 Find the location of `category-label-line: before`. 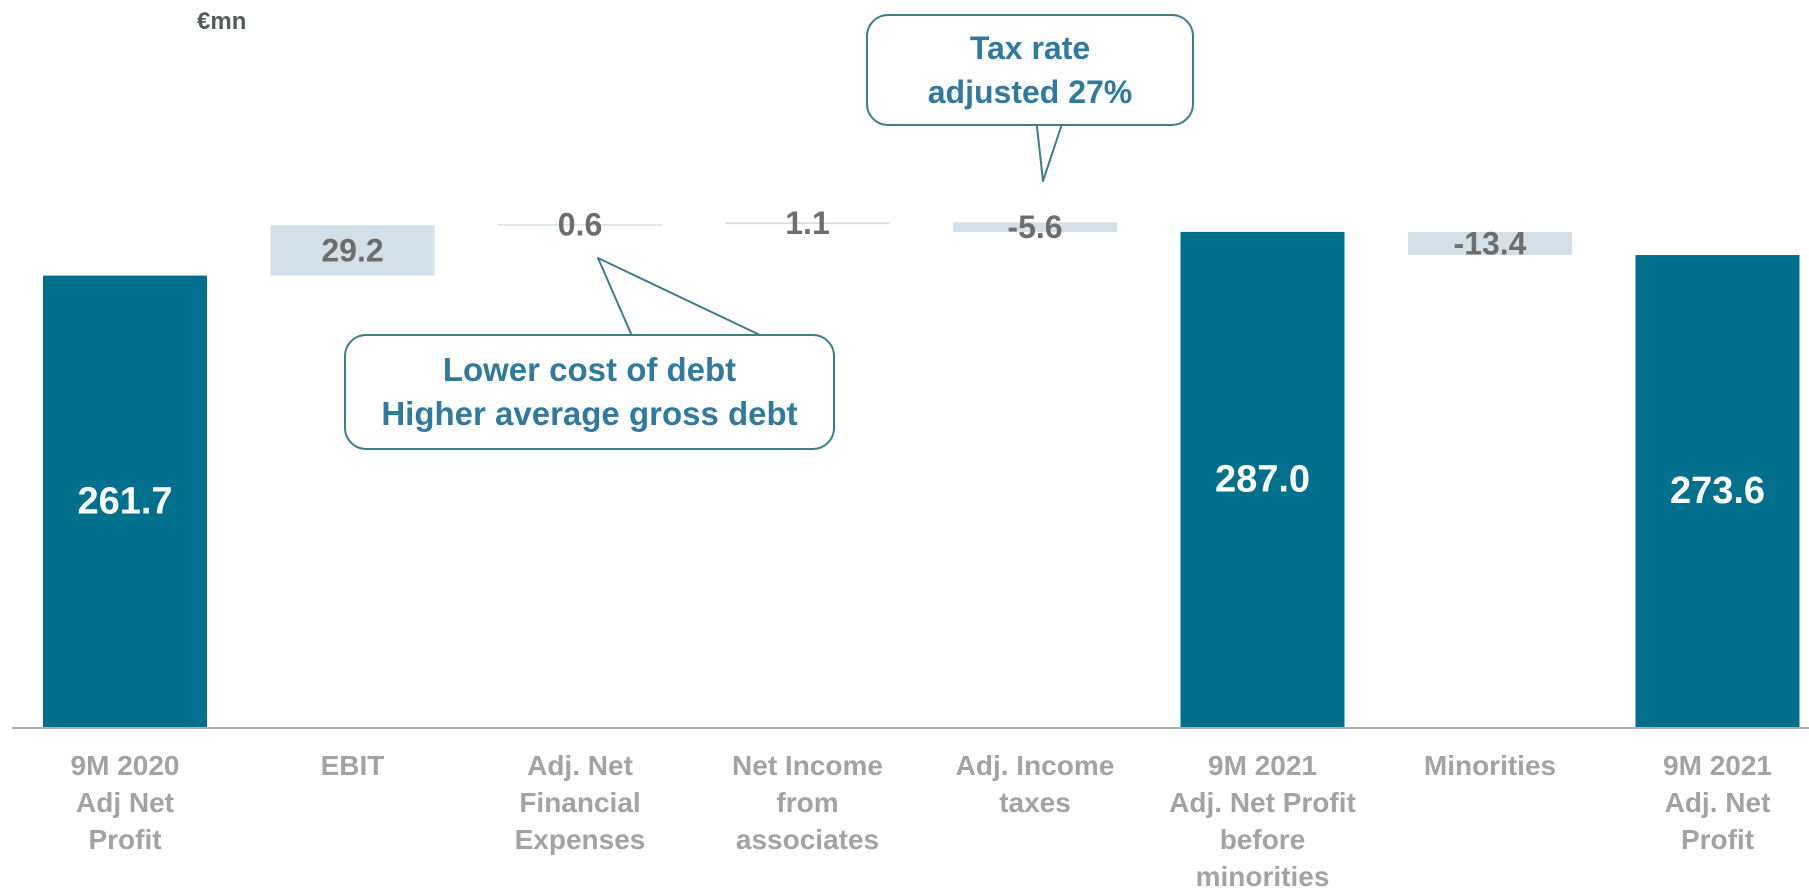

category-label-line: before is located at coordinates (1263, 839).